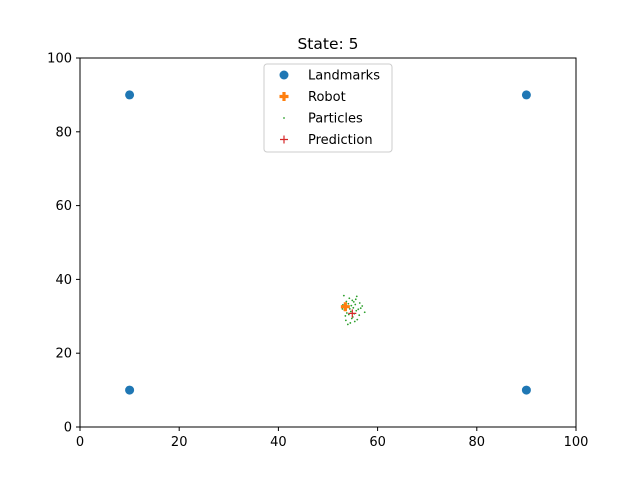 The width and height of the screenshot is (640, 480). I want to click on legend-label-robot: Robot, so click(327, 97).